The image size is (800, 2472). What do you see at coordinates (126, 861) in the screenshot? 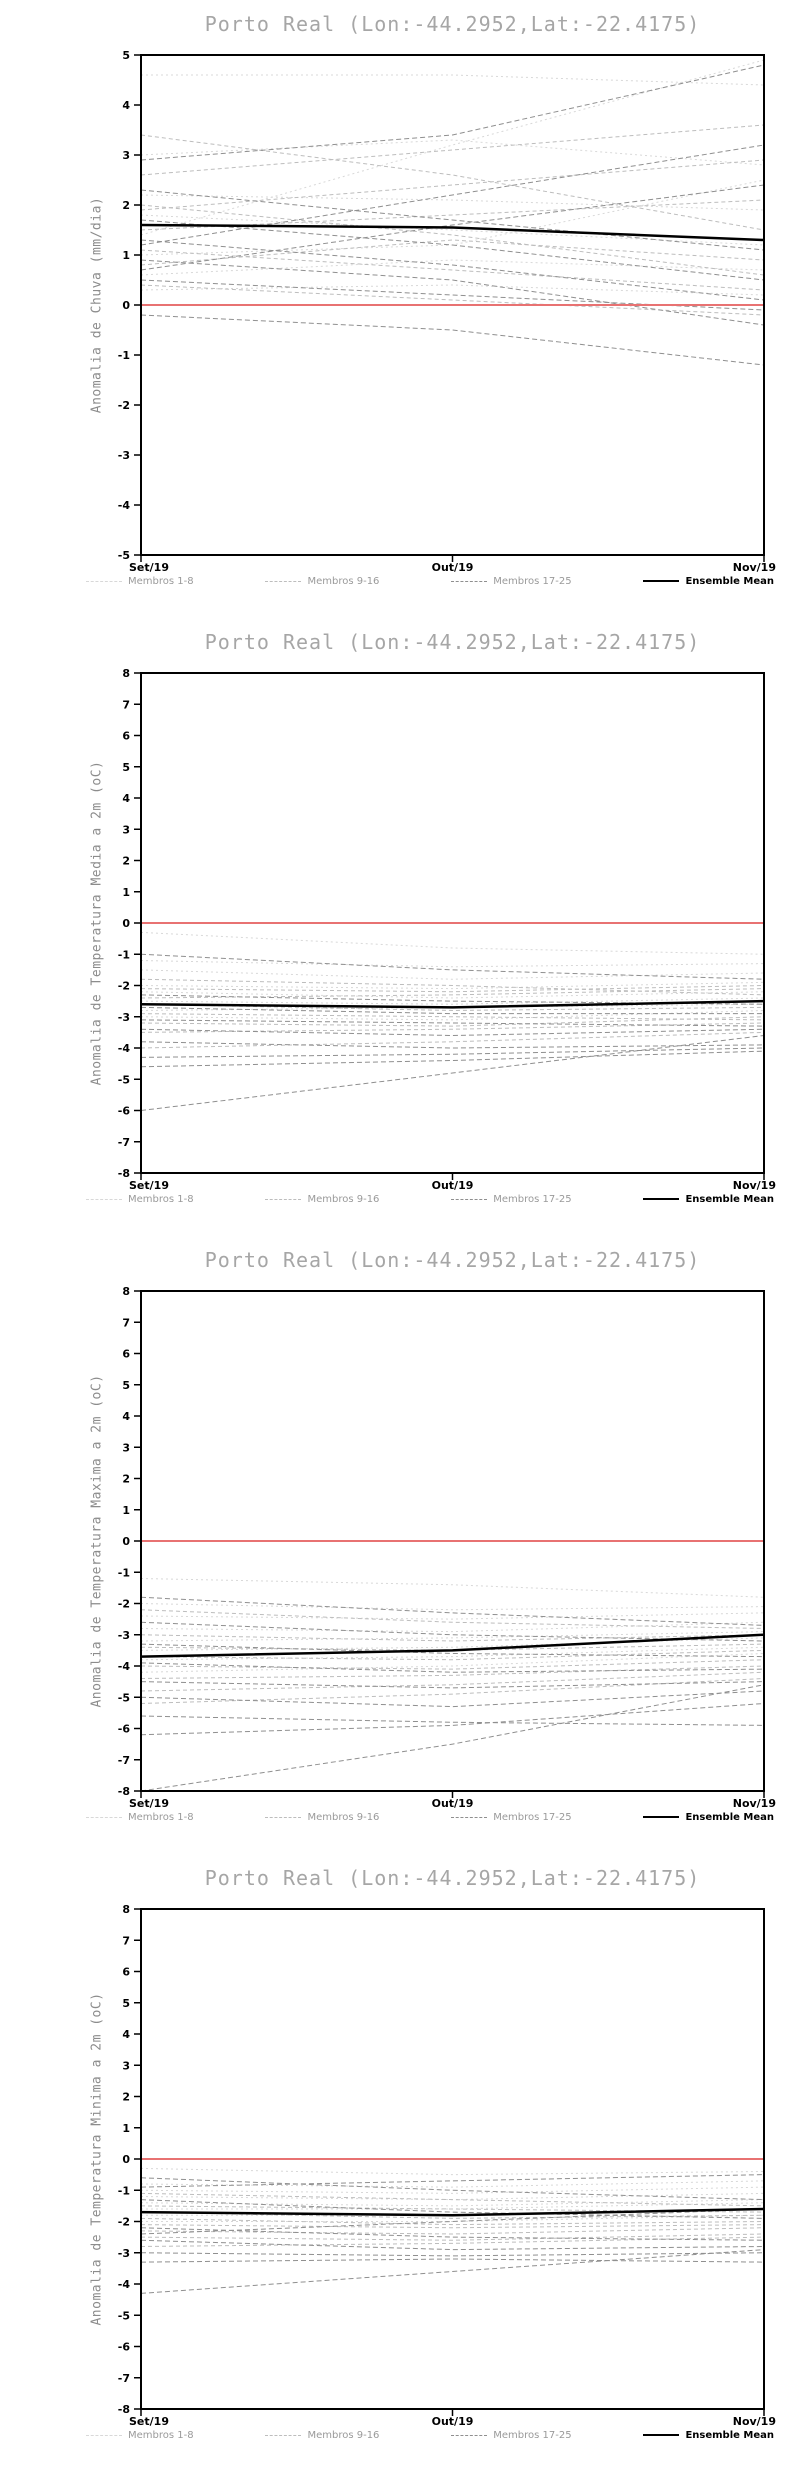
I see `svg-text: 2` at bounding box center [126, 861].